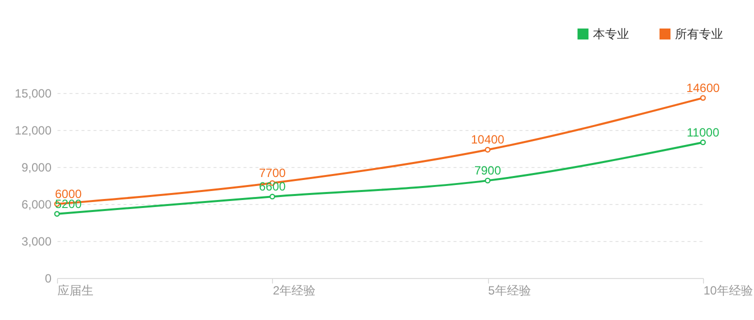  I want to click on y-tick-label: 3,000, so click(36, 241).